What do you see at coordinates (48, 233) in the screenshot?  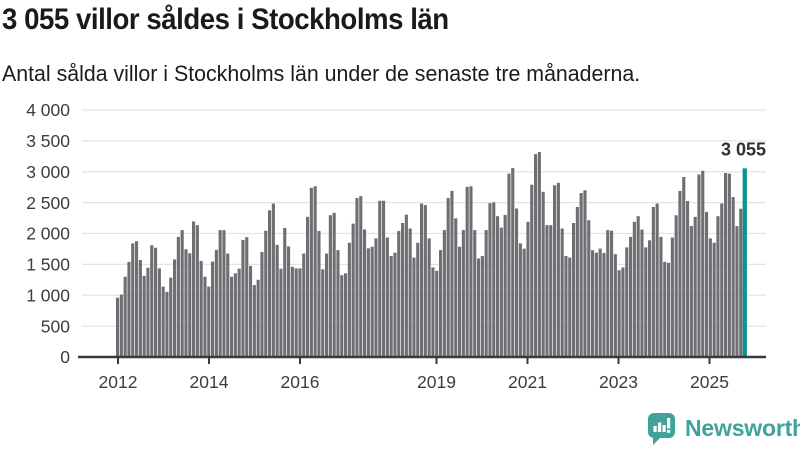 I see `y-axis-labels: 0 500 1 000 1 500 2 000 2 500 3 000 3 500 4 000` at bounding box center [48, 233].